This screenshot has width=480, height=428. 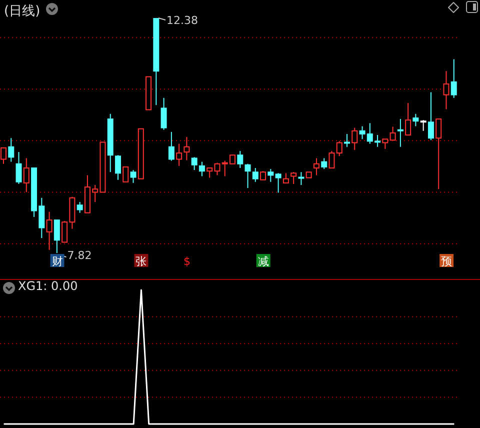 What do you see at coordinates (141, 261) in the screenshot?
I see `text: 张` at bounding box center [141, 261].